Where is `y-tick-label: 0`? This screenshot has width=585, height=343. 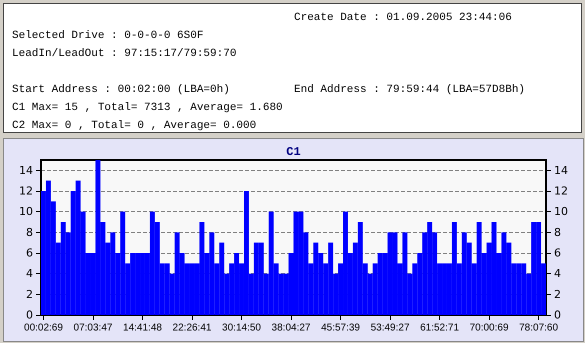 y-tick-label: 0 is located at coordinates (29, 315).